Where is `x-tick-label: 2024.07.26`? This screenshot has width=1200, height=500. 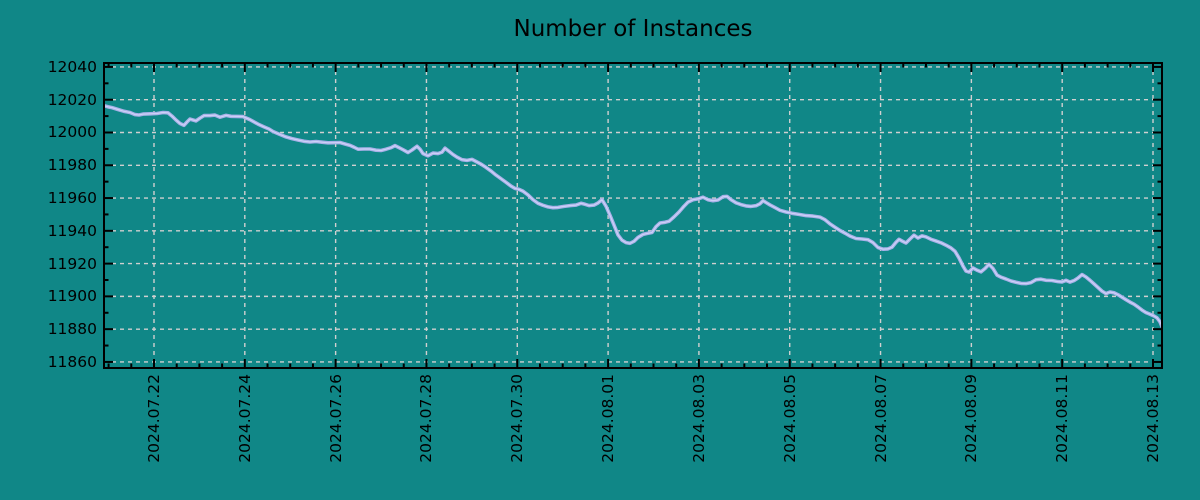
x-tick-label: 2024.07.26 is located at coordinates (335, 418).